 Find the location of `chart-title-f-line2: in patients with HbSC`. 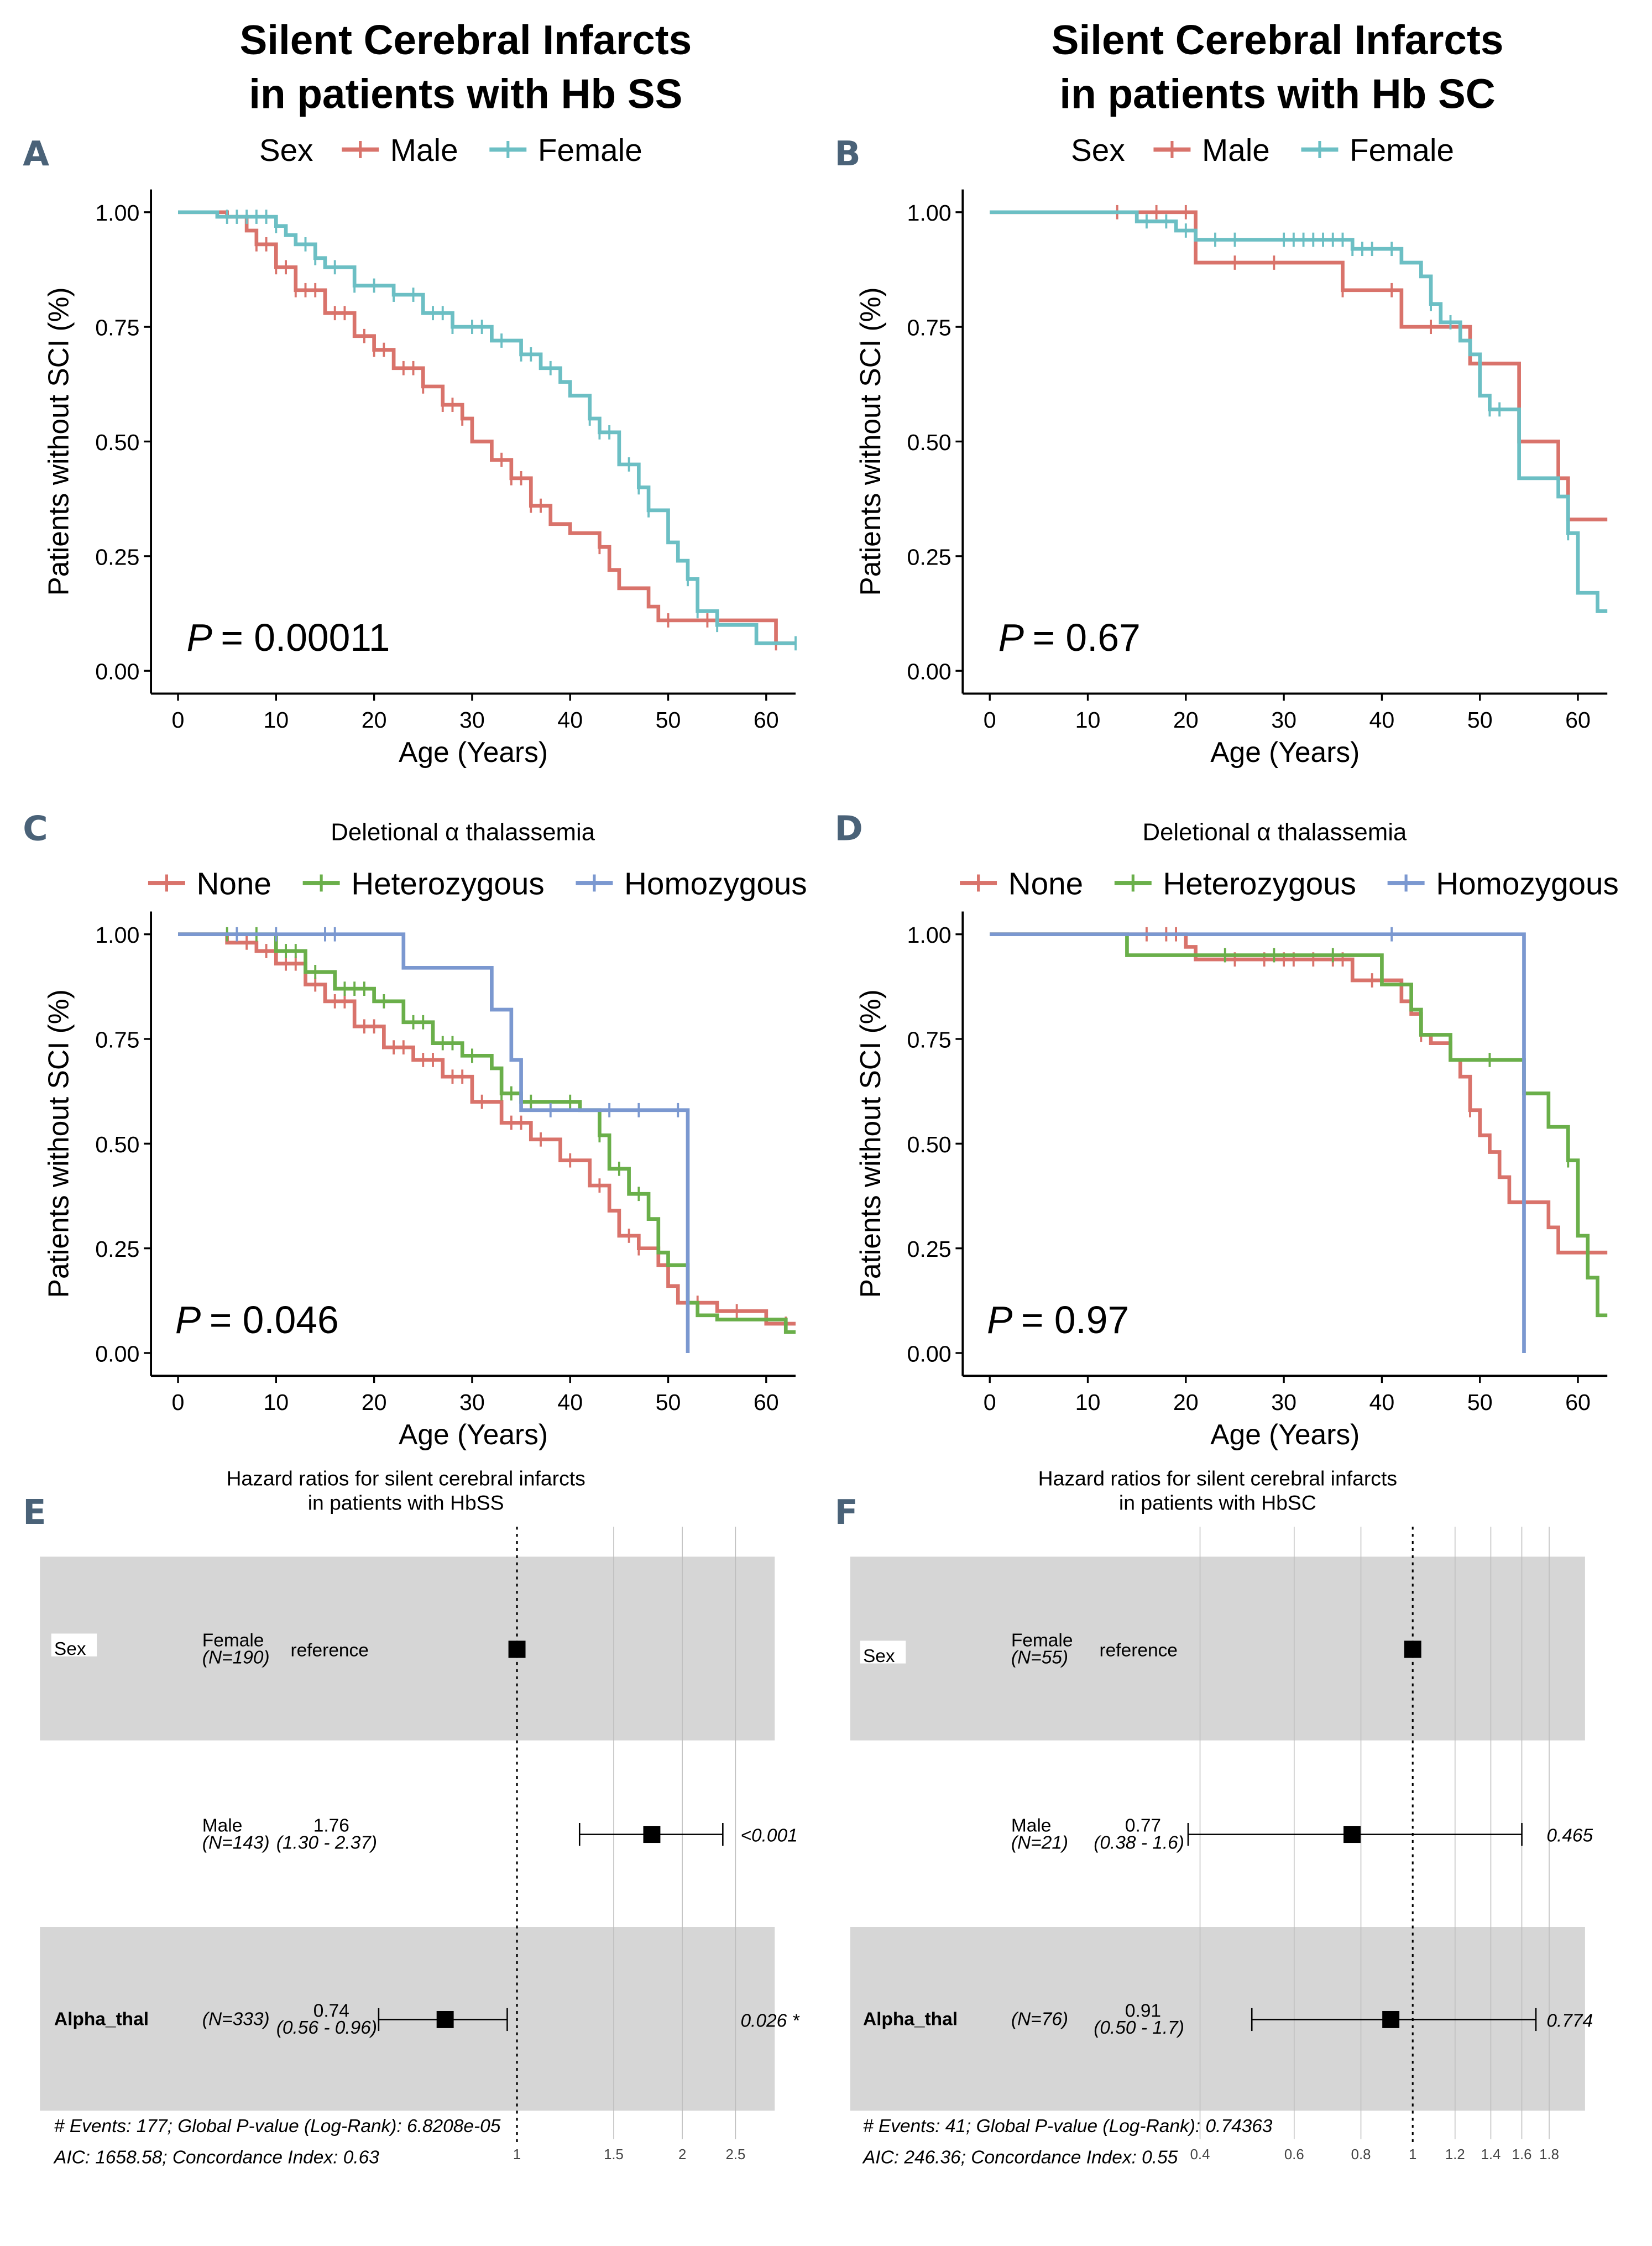

chart-title-f-line2: in patients with HbSC is located at coordinates (1217, 1502).